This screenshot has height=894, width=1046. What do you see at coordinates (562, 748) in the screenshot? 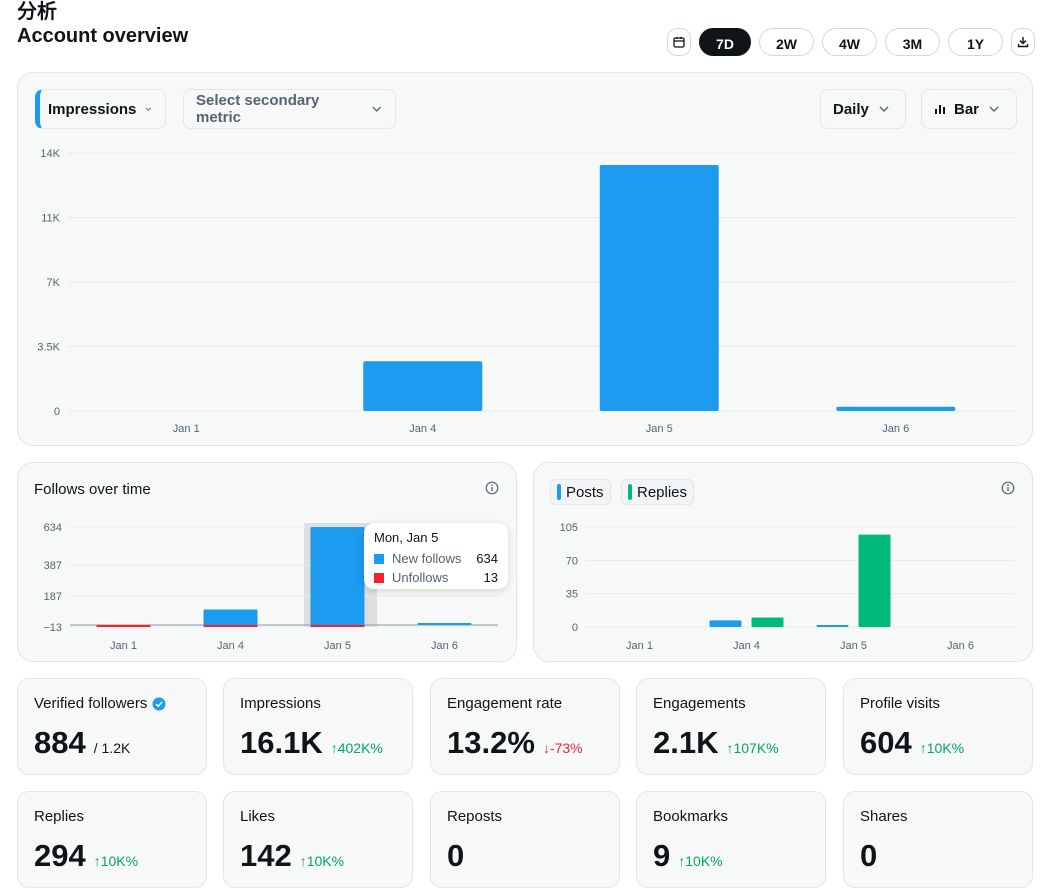
I see `metric-delta: ↓-73%` at bounding box center [562, 748].